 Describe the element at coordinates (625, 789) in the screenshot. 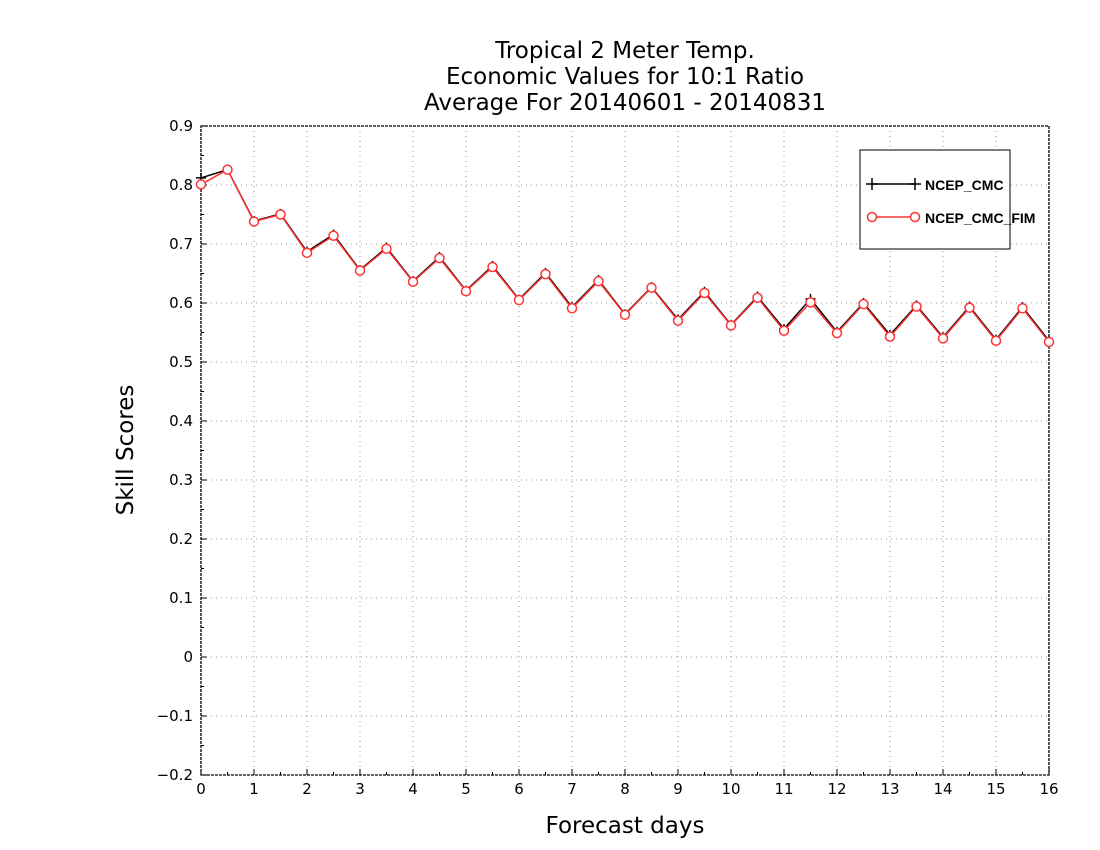

I see `x-tick-label: 8` at that location.